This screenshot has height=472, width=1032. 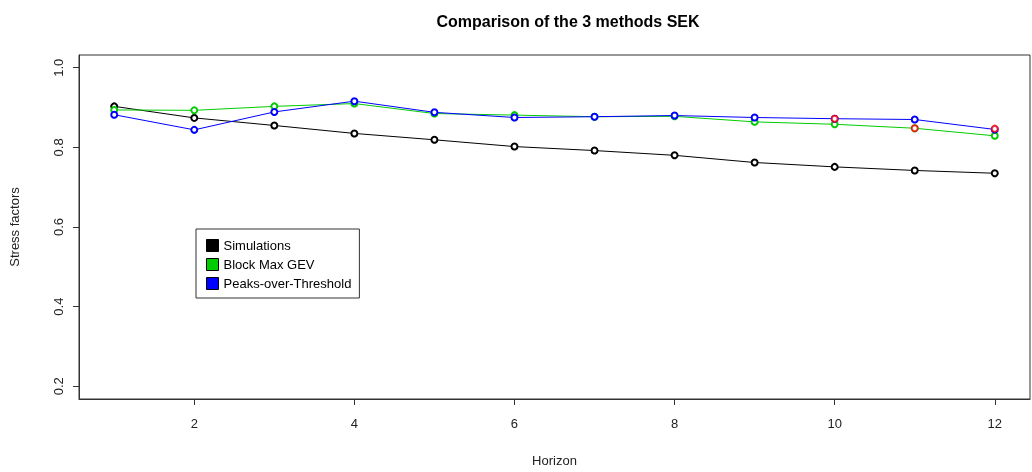 I want to click on legend-label: Block Max GEV, so click(x=269, y=264).